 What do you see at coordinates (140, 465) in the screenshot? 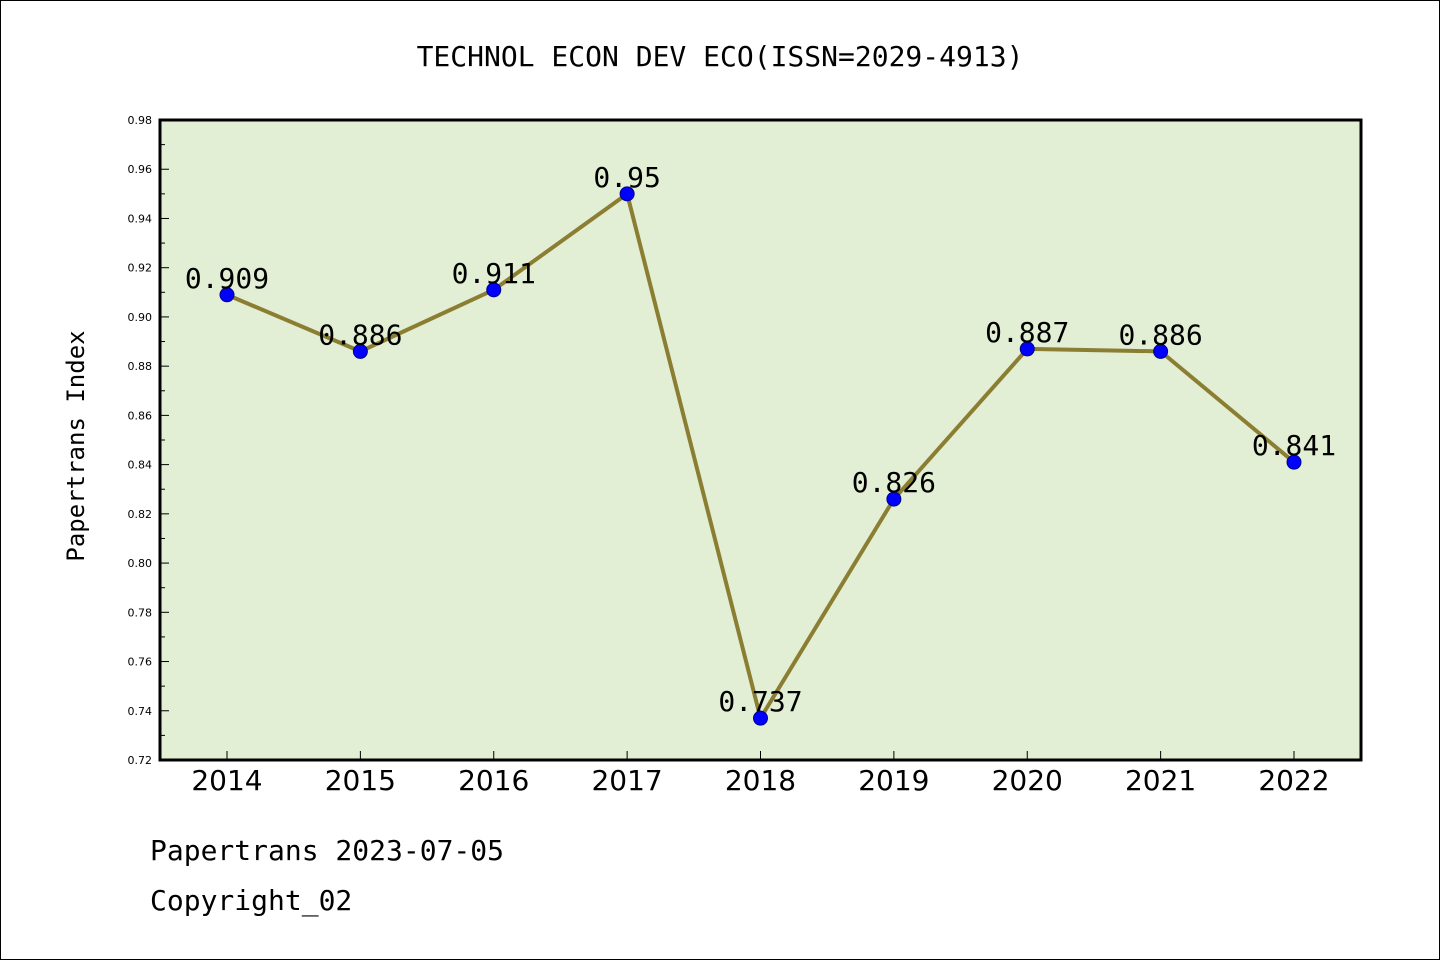
I see `y-tick-label: 0.84` at bounding box center [140, 465].